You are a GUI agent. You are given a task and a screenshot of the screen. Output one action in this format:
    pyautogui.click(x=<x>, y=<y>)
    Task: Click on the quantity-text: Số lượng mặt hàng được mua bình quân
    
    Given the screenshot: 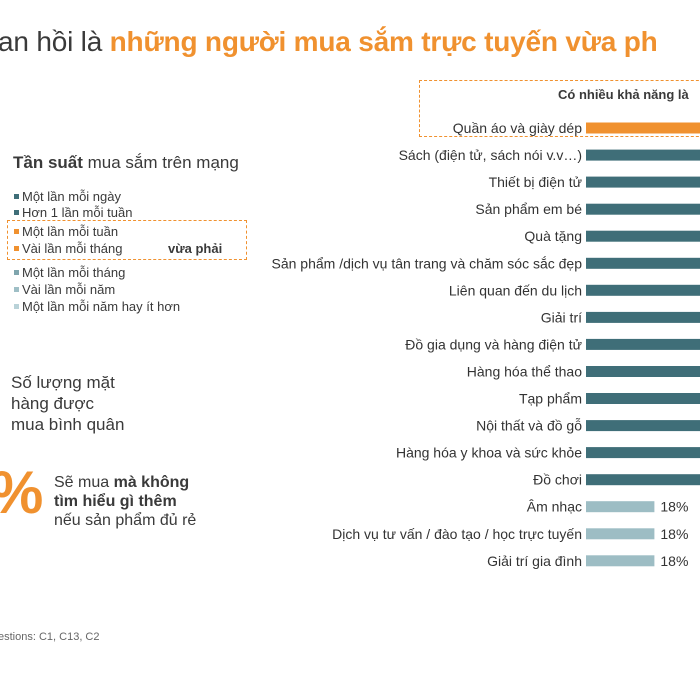 What is the action you would take?
    pyautogui.click(x=67, y=403)
    